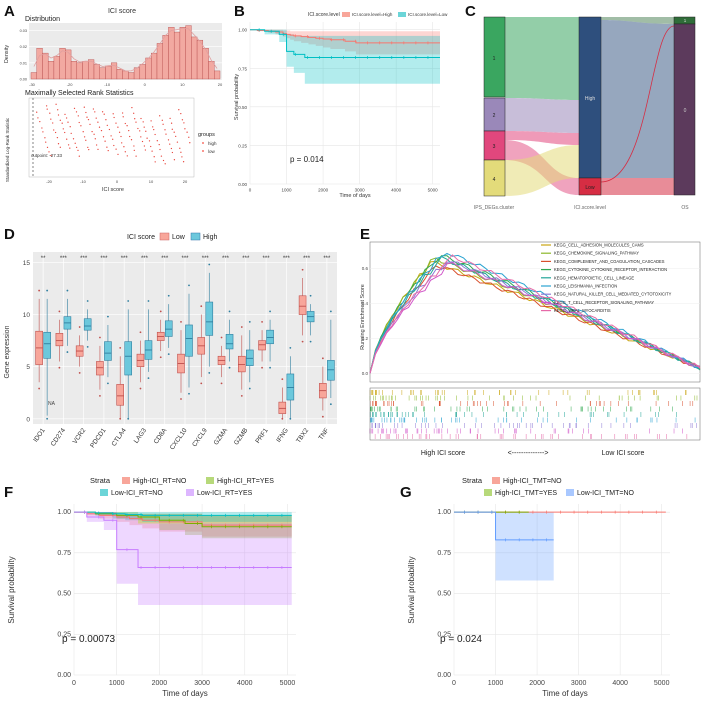 Image resolution: width=708 pixels, height=701 pixels. I want to click on rank-stat-ylabel: Standardized Log-Rank Statistic, so click(7, 149).